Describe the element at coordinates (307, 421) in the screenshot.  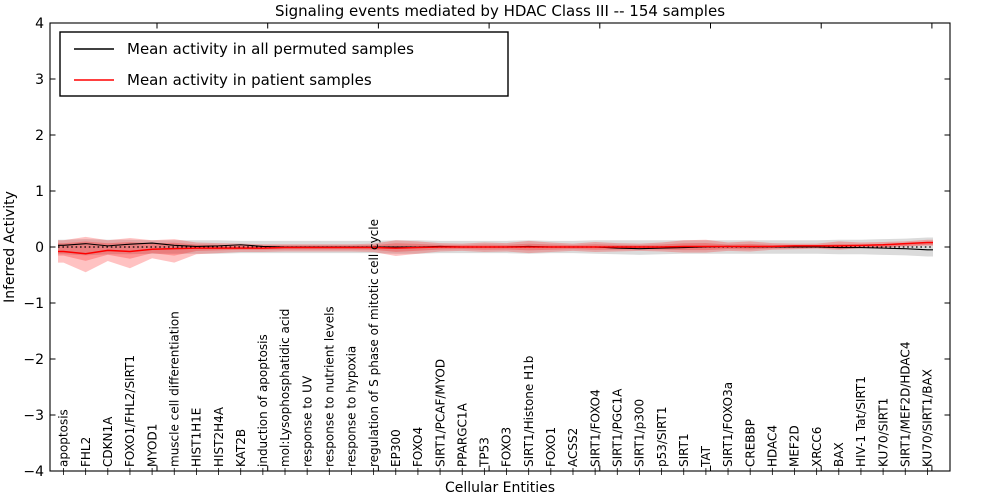
I see `category-label: response to UV` at that location.